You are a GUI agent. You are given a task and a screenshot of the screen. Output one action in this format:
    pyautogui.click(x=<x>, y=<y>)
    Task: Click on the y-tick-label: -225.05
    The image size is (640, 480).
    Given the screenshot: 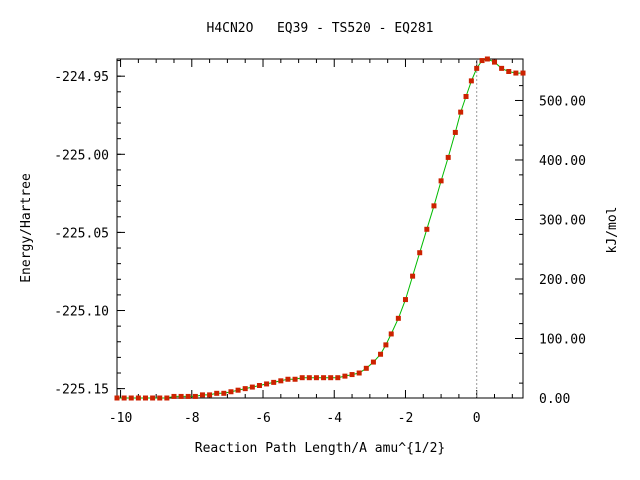 What is the action you would take?
    pyautogui.click(x=81, y=233)
    